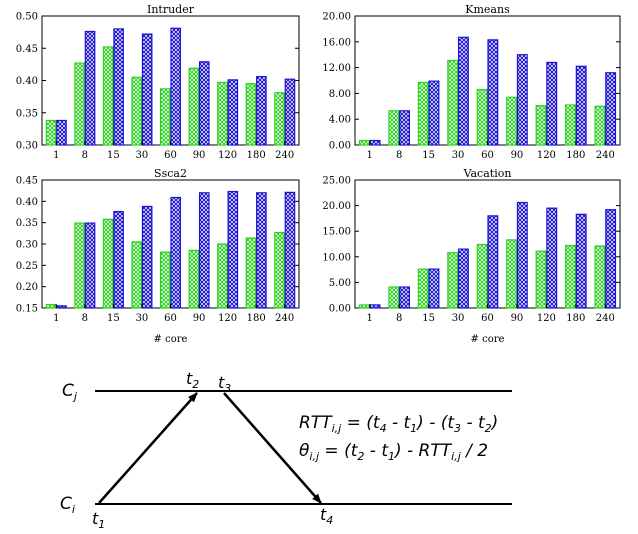 The height and width of the screenshot is (534, 638). Describe the element at coordinates (272, 448) in the screenshot. I see `response-arrow` at that location.